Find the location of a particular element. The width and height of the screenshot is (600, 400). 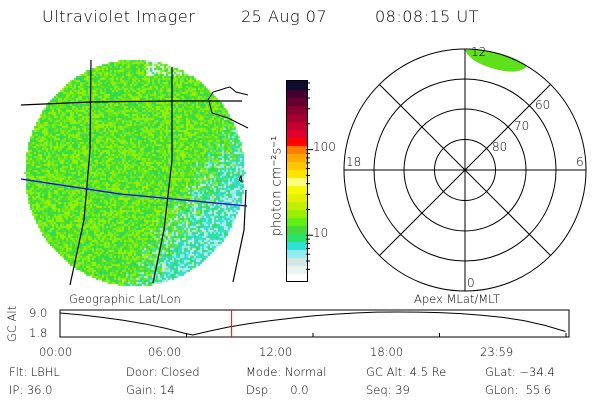

colorbar-ticks is located at coordinates (309, 176).